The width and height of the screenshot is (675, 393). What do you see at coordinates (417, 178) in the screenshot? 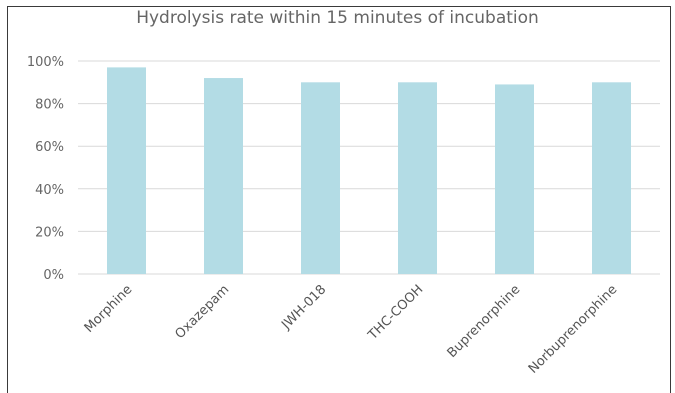
I see `bar-thc-cooh` at bounding box center [417, 178].